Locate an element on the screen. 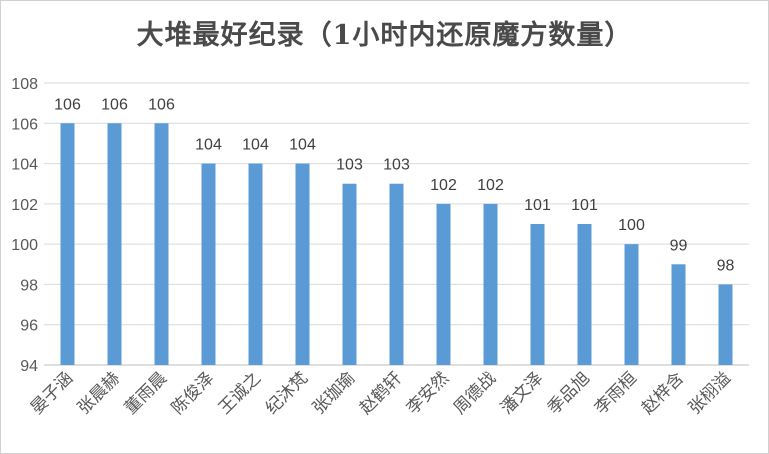 This screenshot has height=454, width=769. y-tick-label: 106 is located at coordinates (24, 124).